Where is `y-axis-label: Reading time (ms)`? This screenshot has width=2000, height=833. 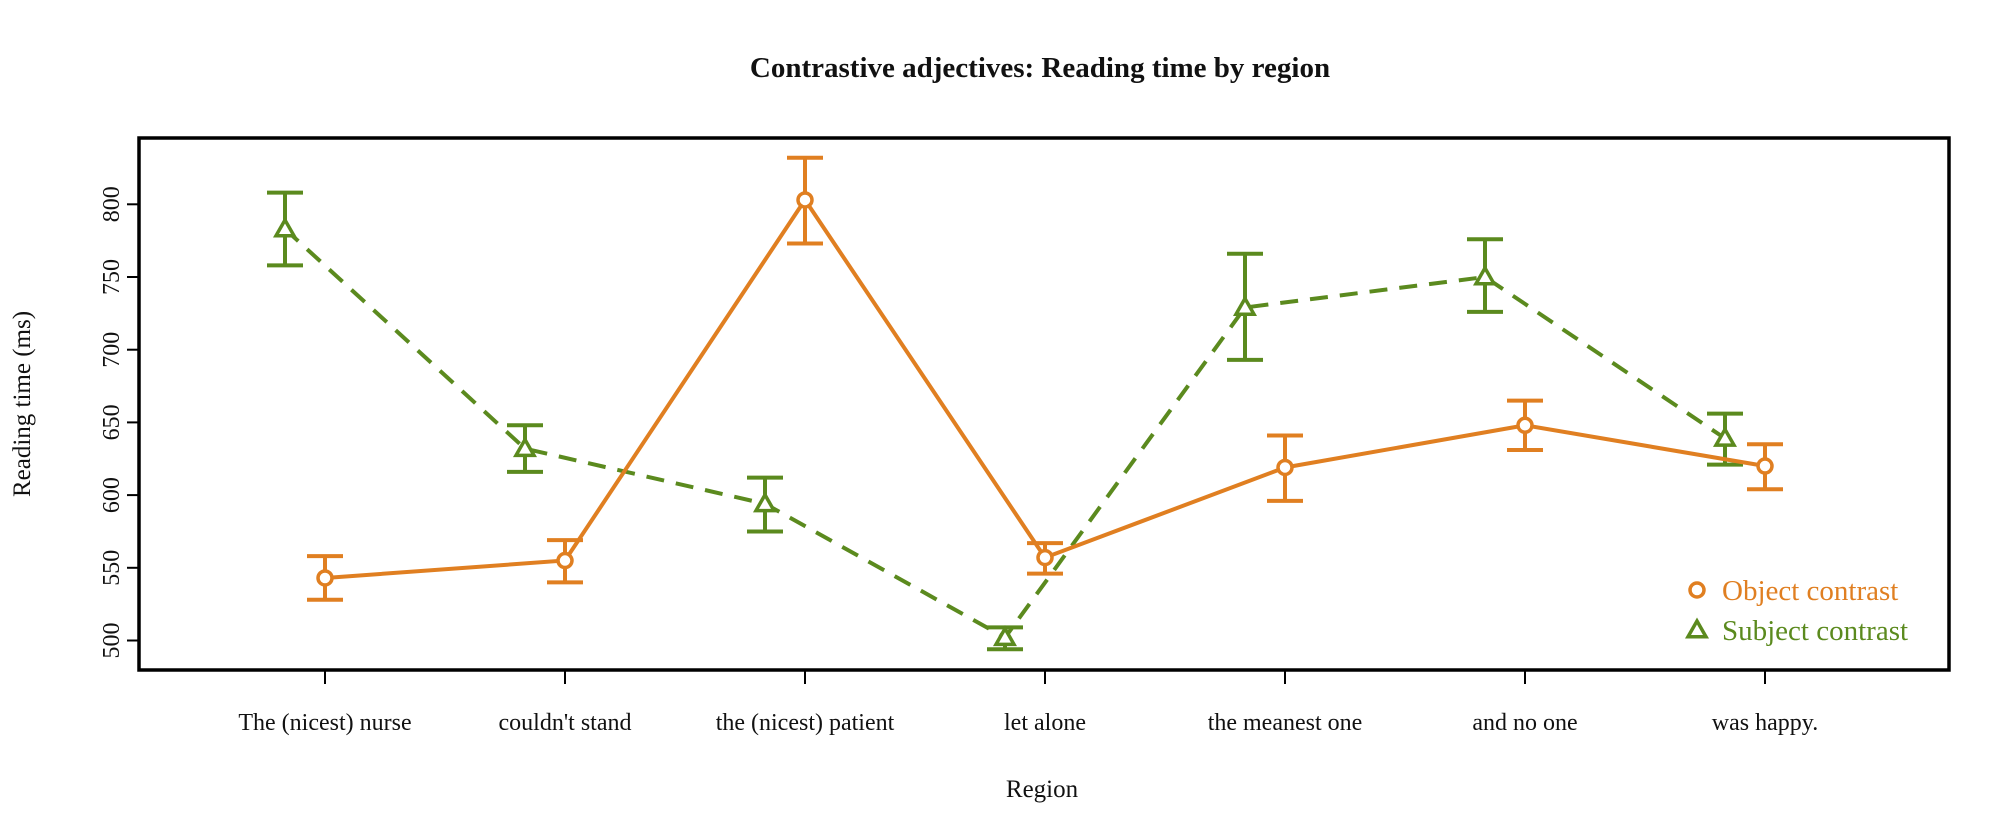
y-axis-label: Reading time (ms) is located at coordinates (22, 404).